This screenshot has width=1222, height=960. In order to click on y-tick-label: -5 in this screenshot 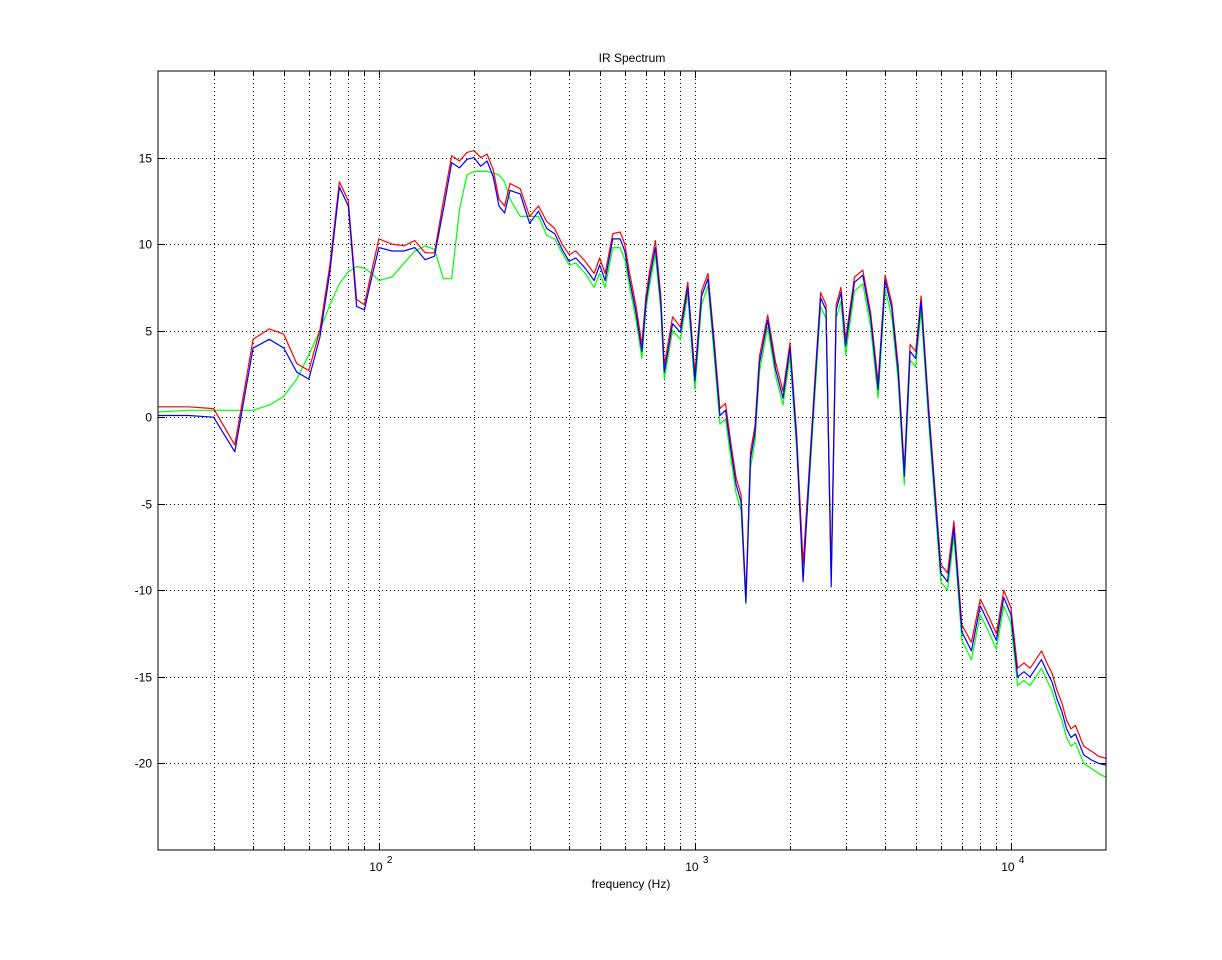, I will do `click(146, 505)`.